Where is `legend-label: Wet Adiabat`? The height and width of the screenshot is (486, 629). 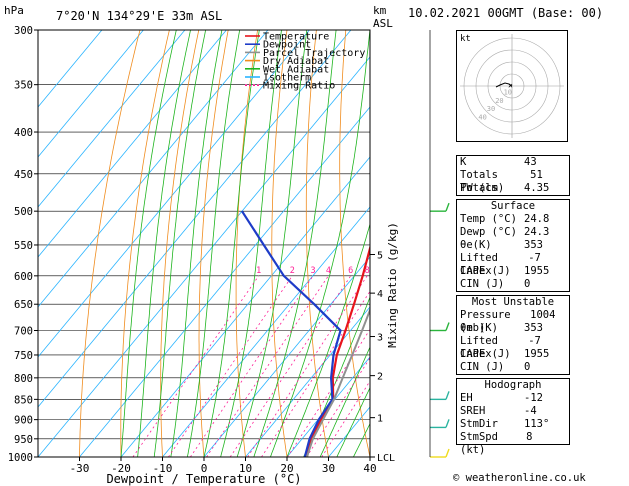
legend-label: Wet Adiabat is located at coordinates (296, 69).